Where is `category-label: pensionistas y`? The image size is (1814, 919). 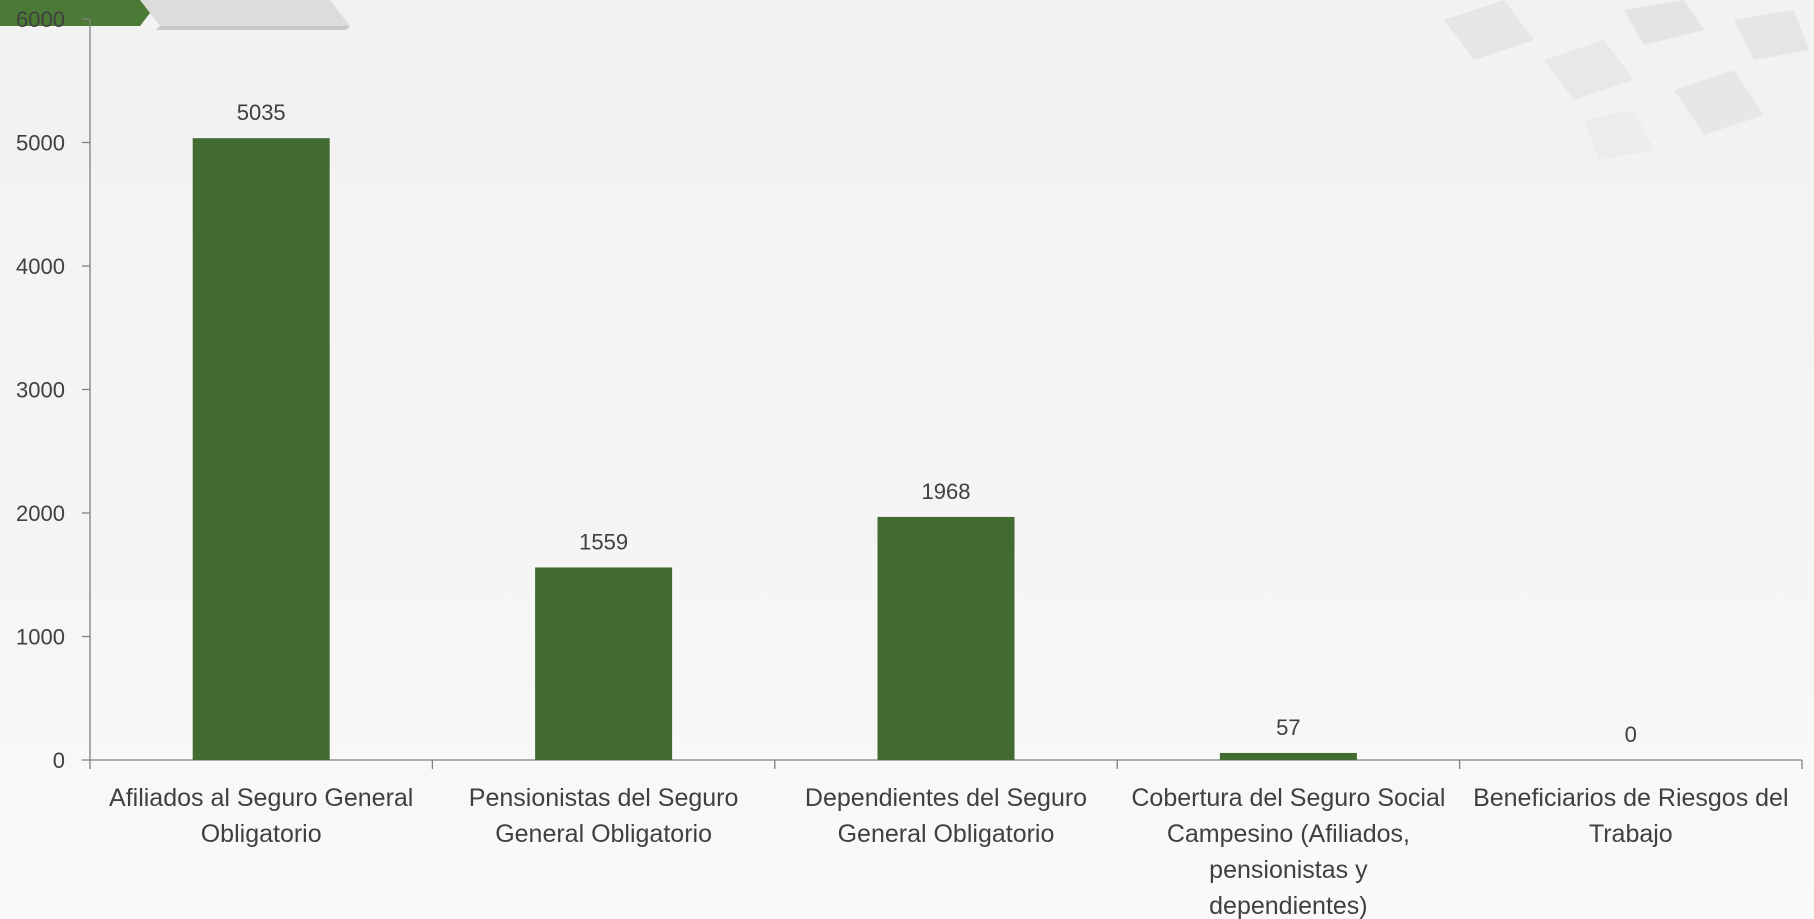
category-label: pensionistas y is located at coordinates (1288, 870).